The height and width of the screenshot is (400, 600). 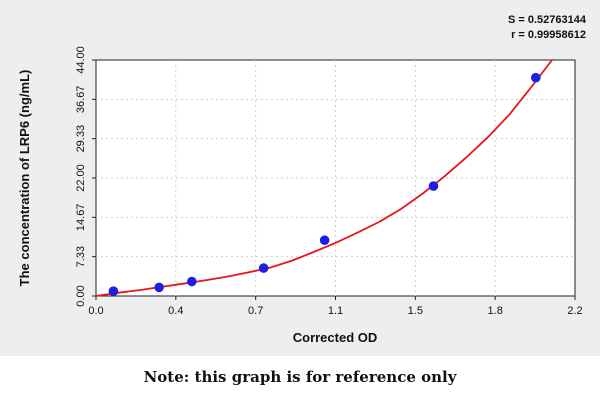 What do you see at coordinates (335, 337) in the screenshot?
I see `x-axis-title: Corrected OD` at bounding box center [335, 337].